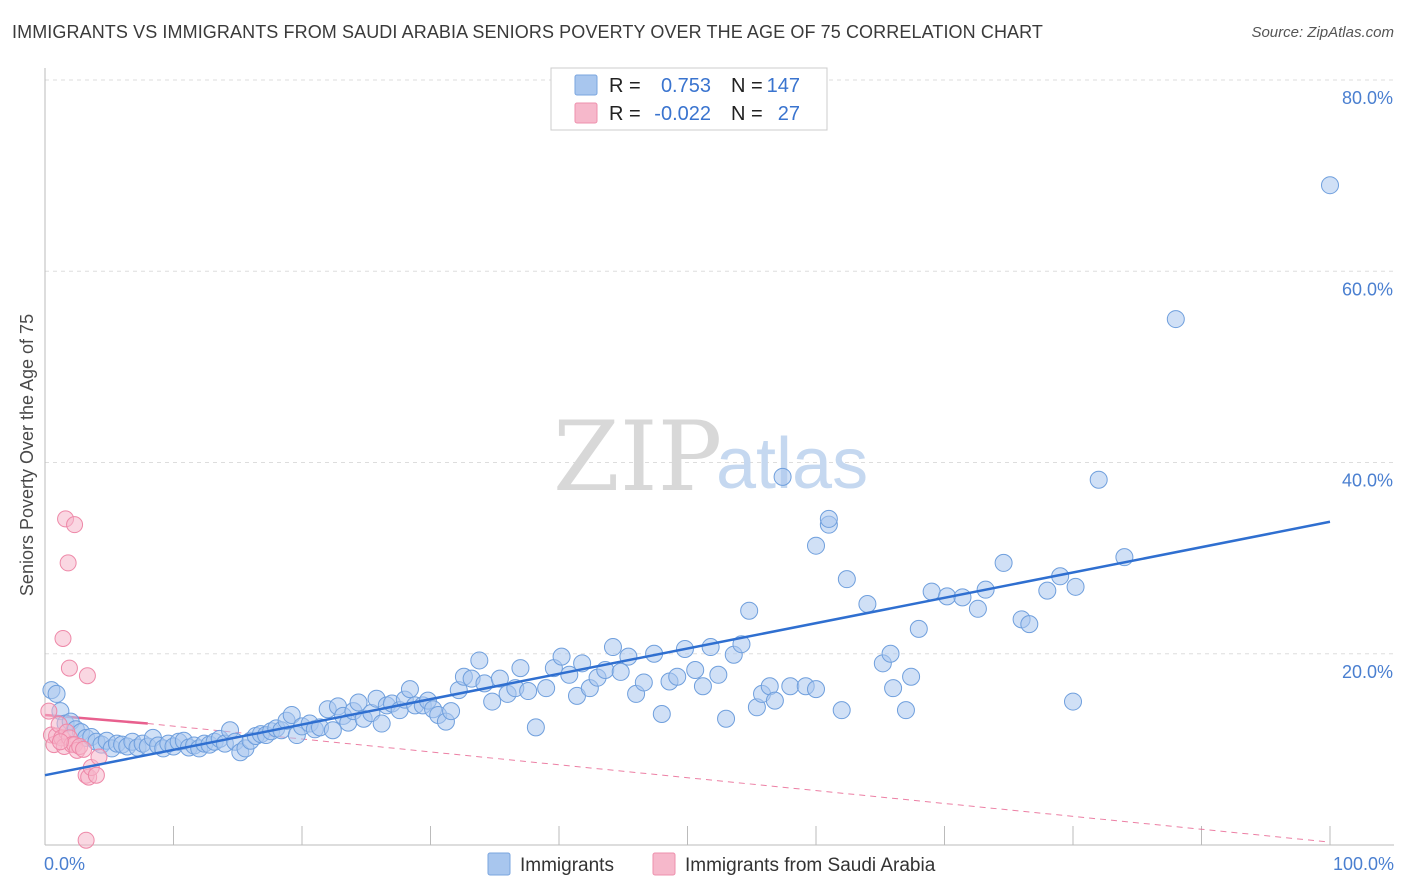 This screenshot has width=1406, height=892. What do you see at coordinates (739, 783) in the screenshot?
I see `saudi-trendline-dashed` at bounding box center [739, 783].